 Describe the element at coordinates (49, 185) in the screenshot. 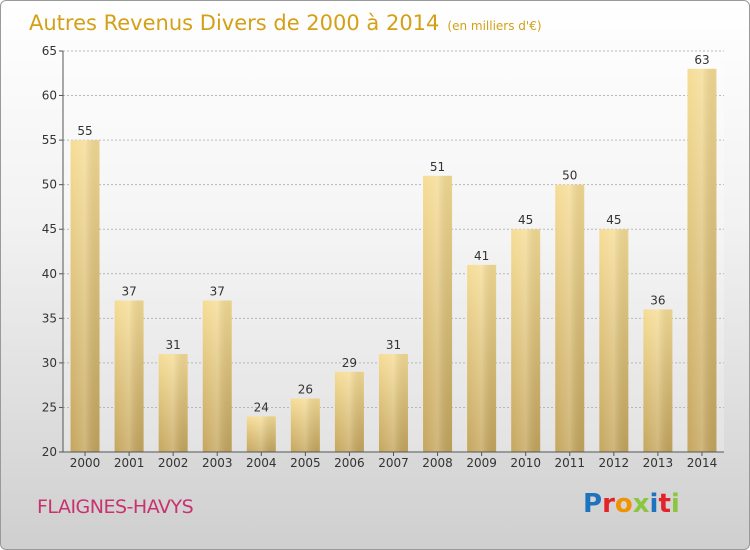

I see `y-tick-label: 50` at that location.